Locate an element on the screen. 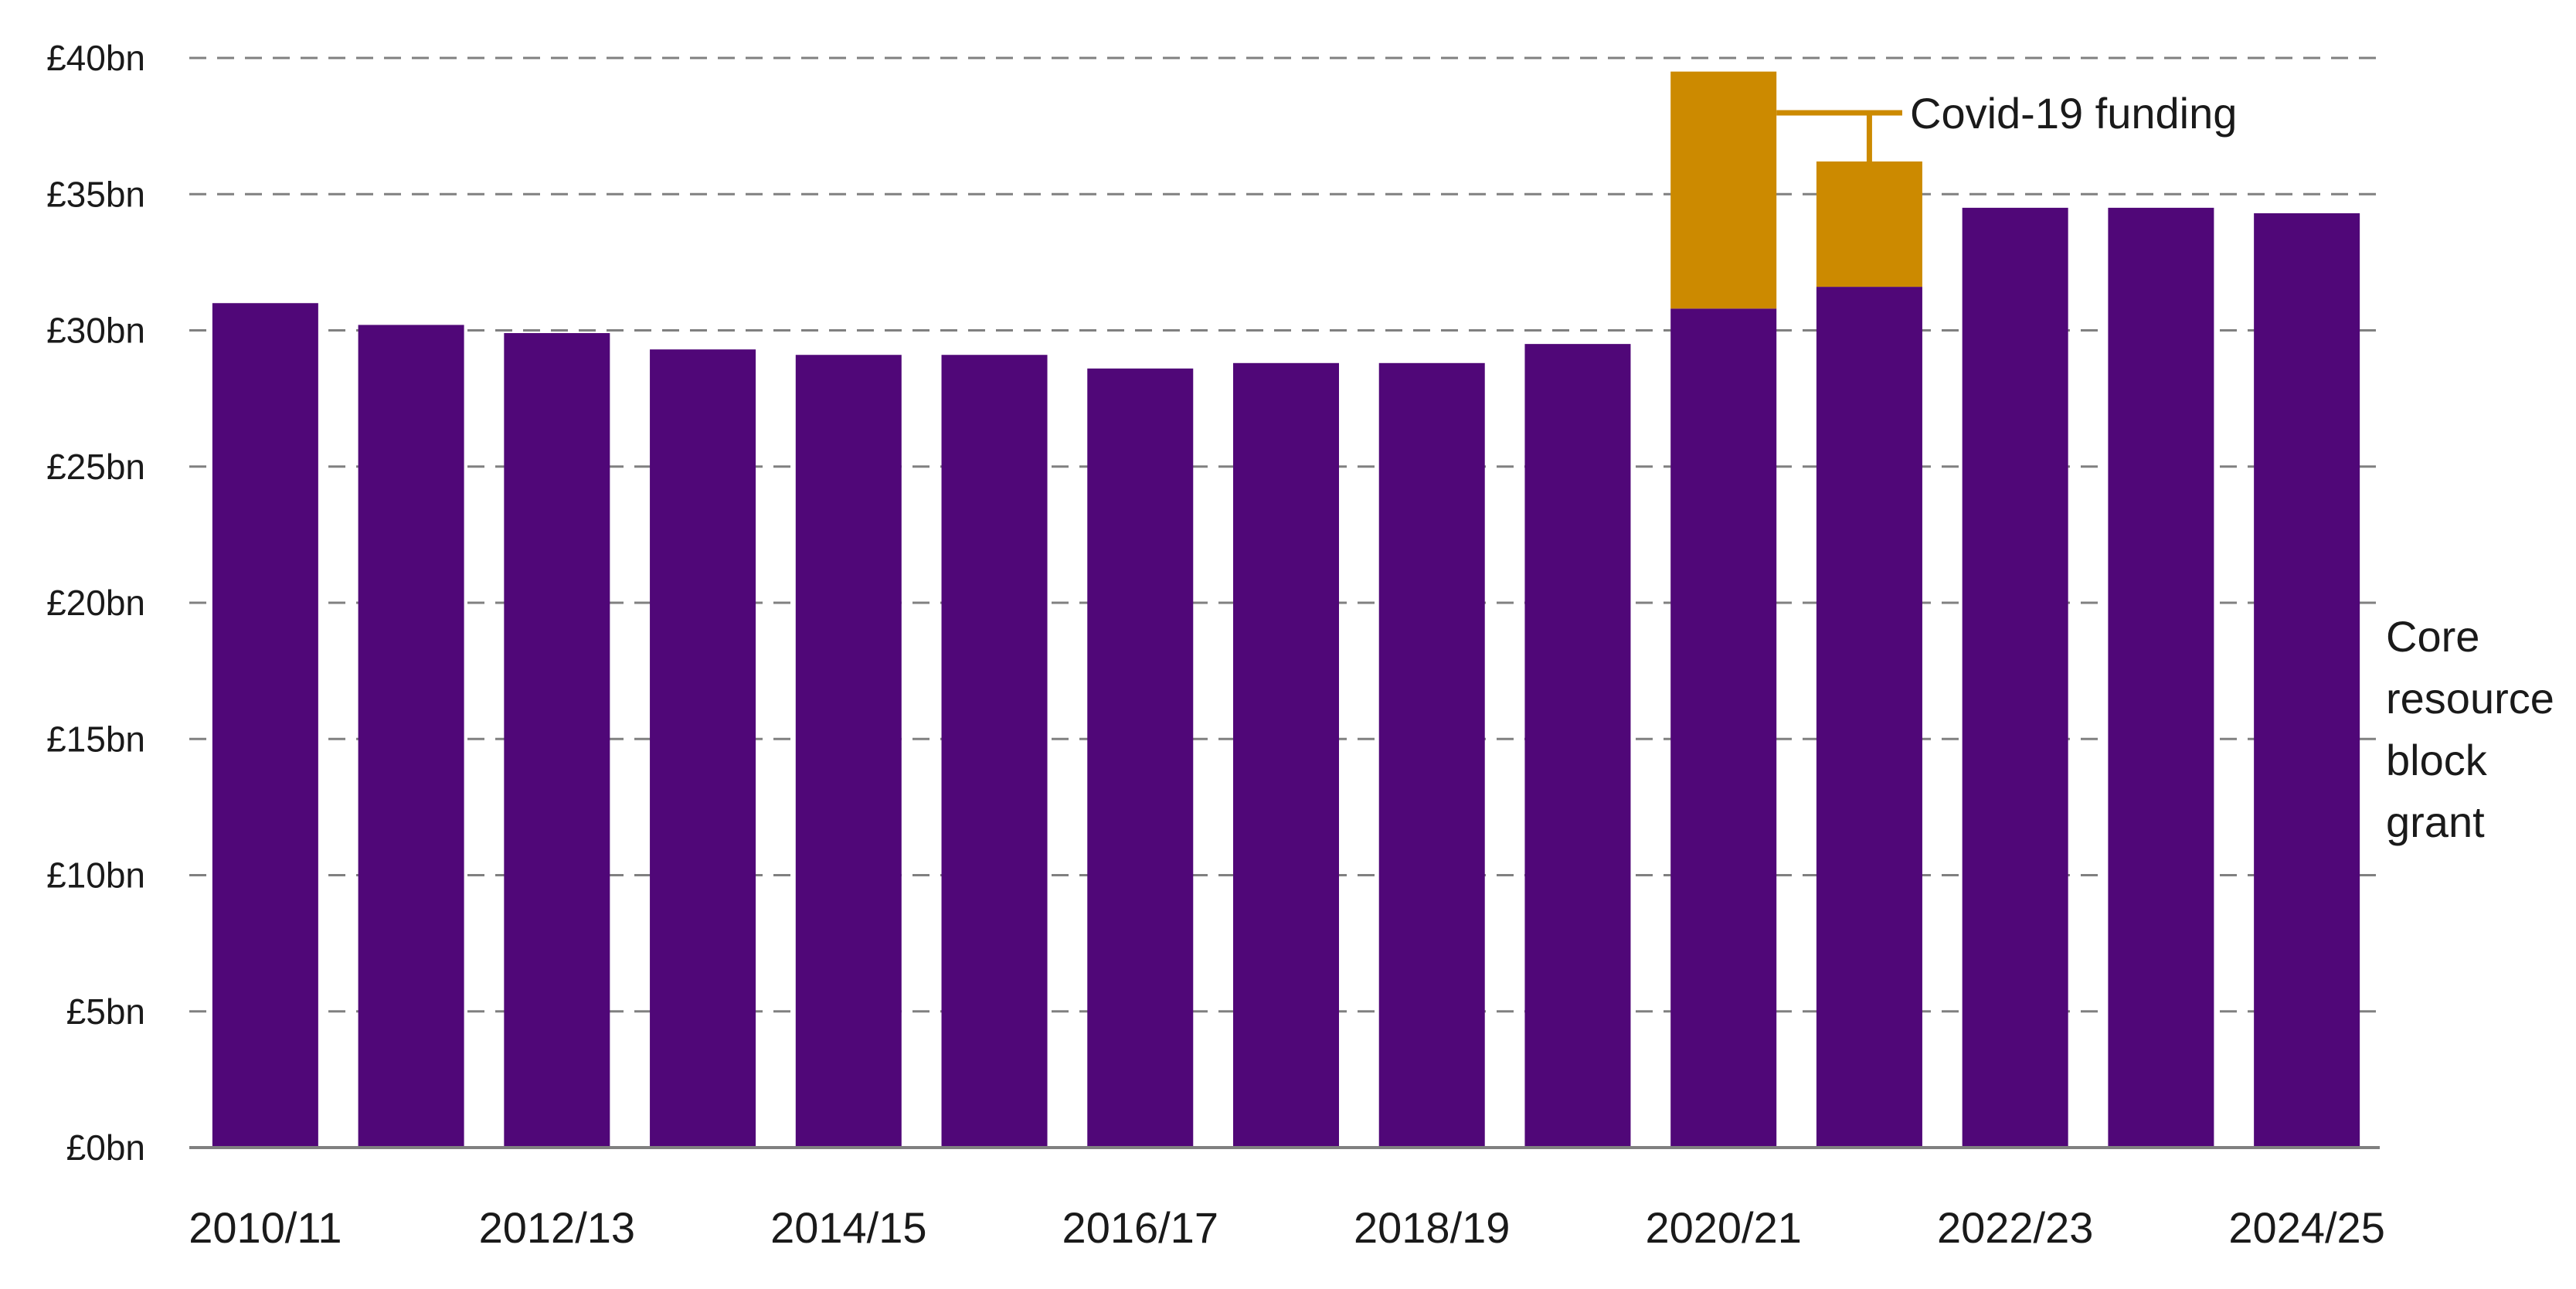  x-tick-label: 2018/19 is located at coordinates (1432, 1227).